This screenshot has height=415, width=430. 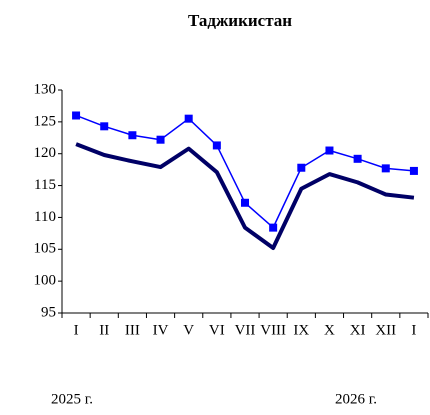 I want to click on y-tick-label: 95, so click(x=48, y=312).